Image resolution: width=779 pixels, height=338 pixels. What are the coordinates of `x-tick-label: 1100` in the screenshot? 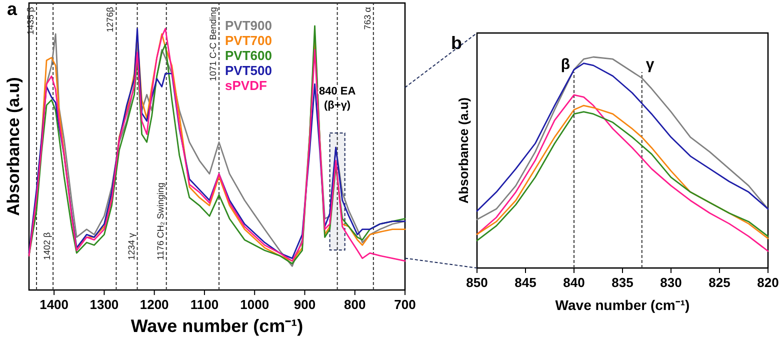 It's located at (204, 304).